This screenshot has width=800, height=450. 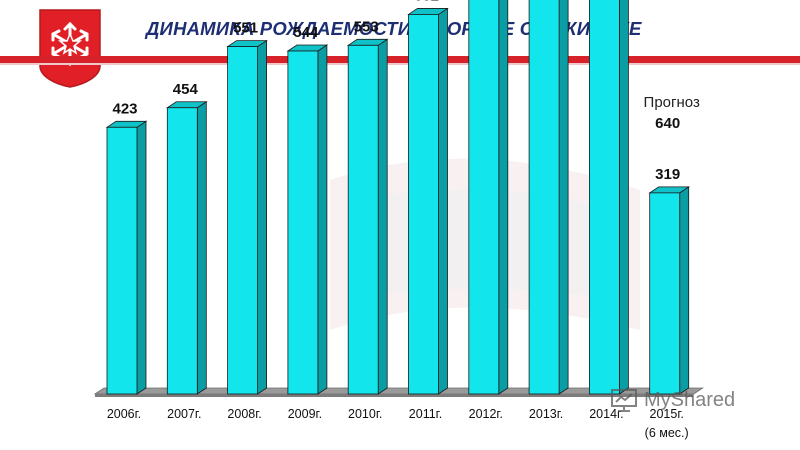 What do you see at coordinates (366, 26) in the screenshot?
I see `bar-value-label: 553` at bounding box center [366, 26].